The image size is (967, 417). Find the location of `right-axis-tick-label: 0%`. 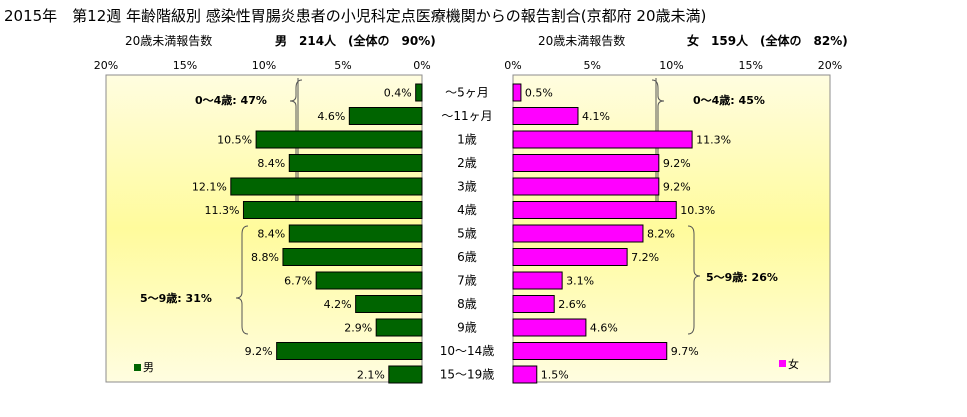

right-axis-tick-label: 0% is located at coordinates (512, 65).